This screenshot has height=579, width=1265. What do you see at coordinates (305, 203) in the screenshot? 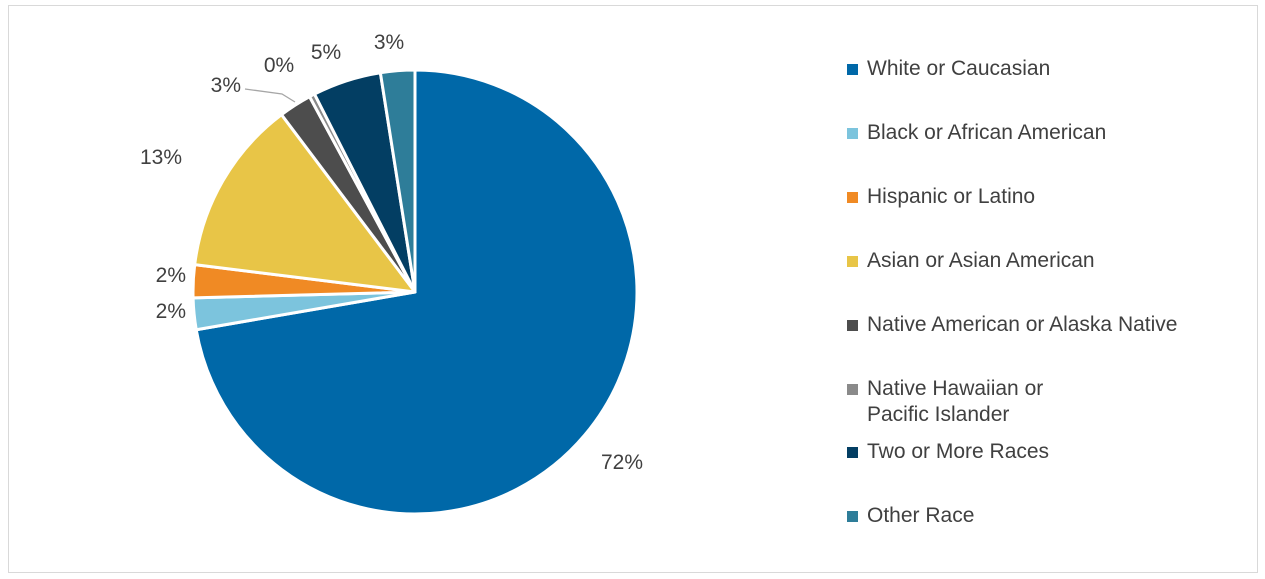
I see `pie-slice-asian-or-asian-american` at bounding box center [305, 203].